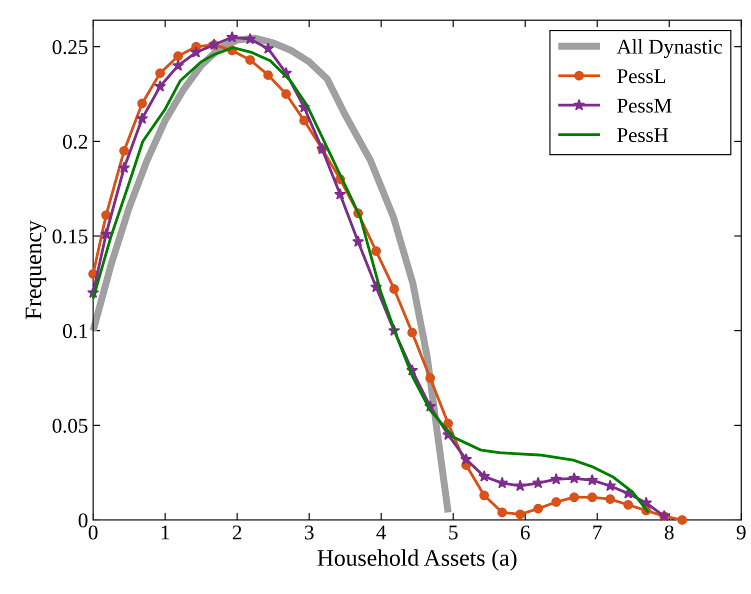 Image resolution: width=751 pixels, height=594 pixels. Describe the element at coordinates (309, 533) in the screenshot. I see `x-tick-label: 3` at that location.